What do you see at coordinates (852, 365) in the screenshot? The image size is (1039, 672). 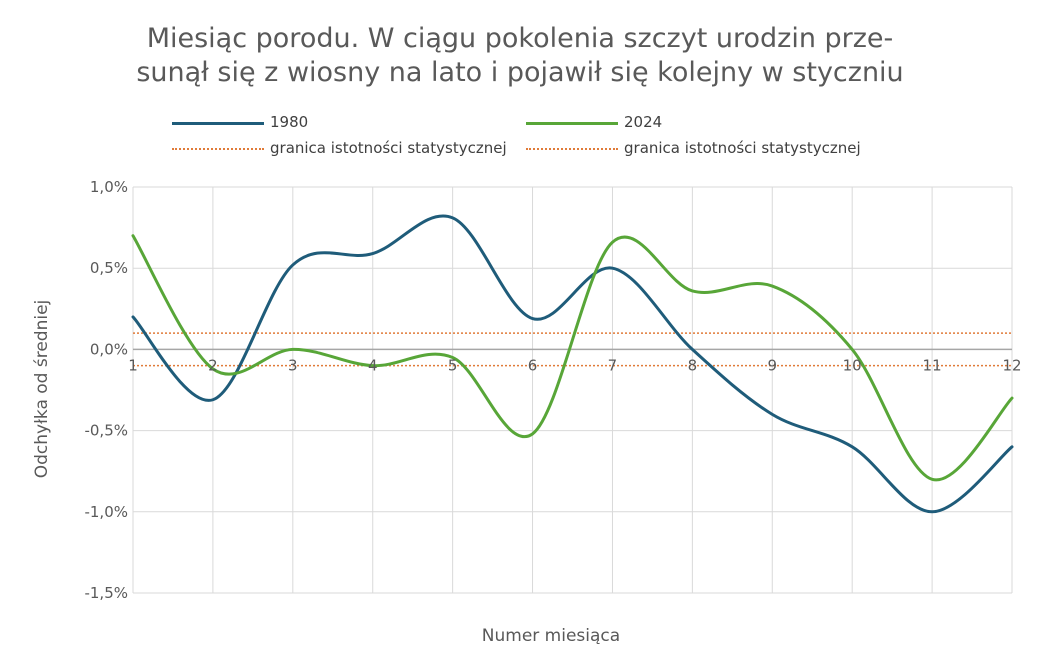 I see `x-tick-label-10: 10` at bounding box center [852, 365].